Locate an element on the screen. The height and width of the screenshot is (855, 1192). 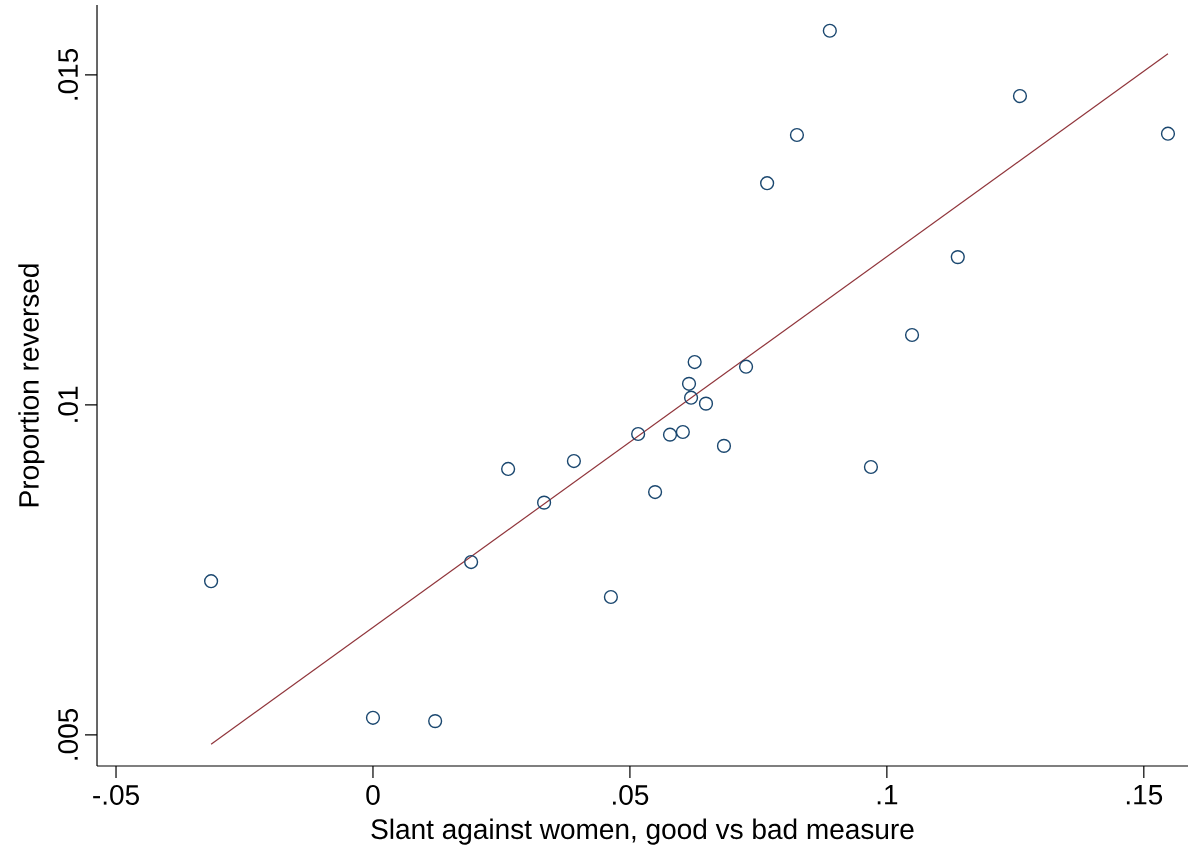
y-tick-label: .015 is located at coordinates (68, 74).